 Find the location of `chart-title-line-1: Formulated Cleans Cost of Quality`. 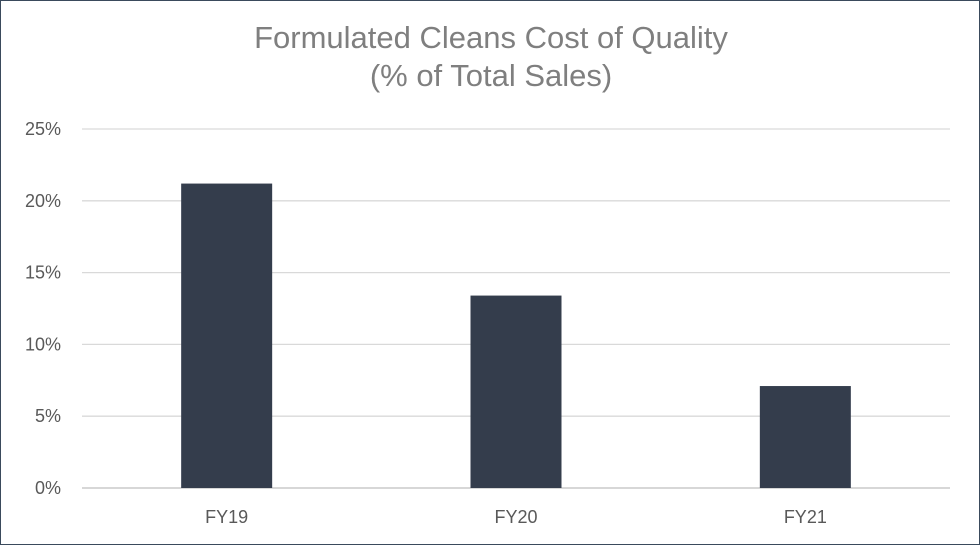

chart-title-line-1: Formulated Cleans Cost of Quality is located at coordinates (491, 37).